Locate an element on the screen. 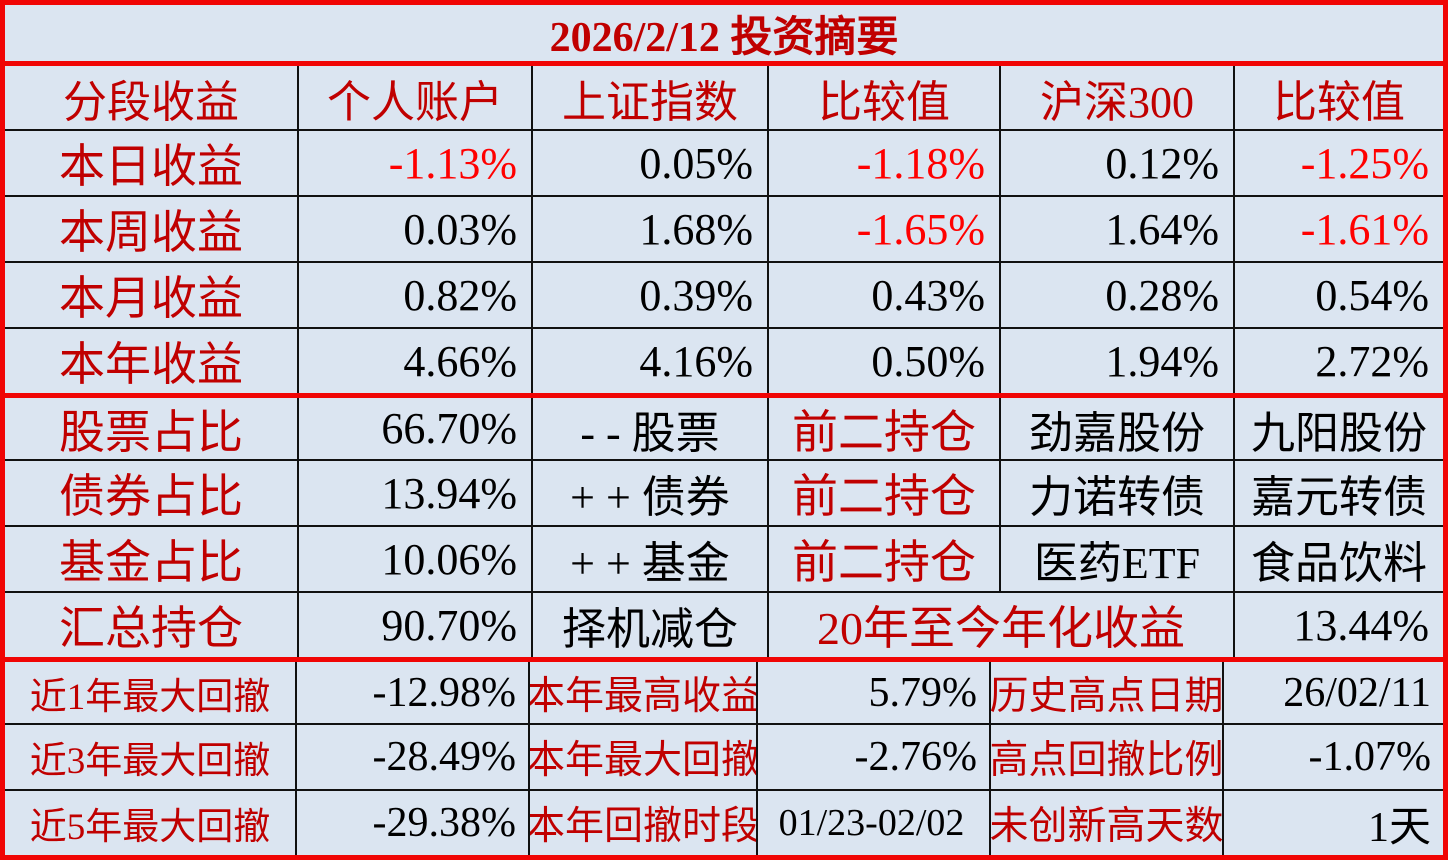  allocation-weight: 10.06% is located at coordinates (414, 559).